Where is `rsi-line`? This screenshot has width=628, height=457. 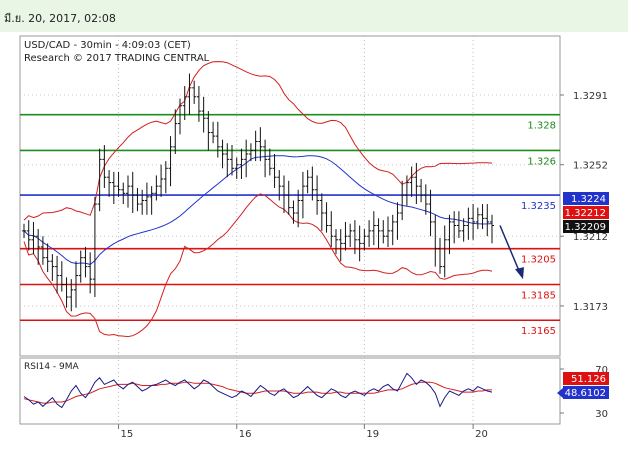
rsi-line is located at coordinates (258, 390).